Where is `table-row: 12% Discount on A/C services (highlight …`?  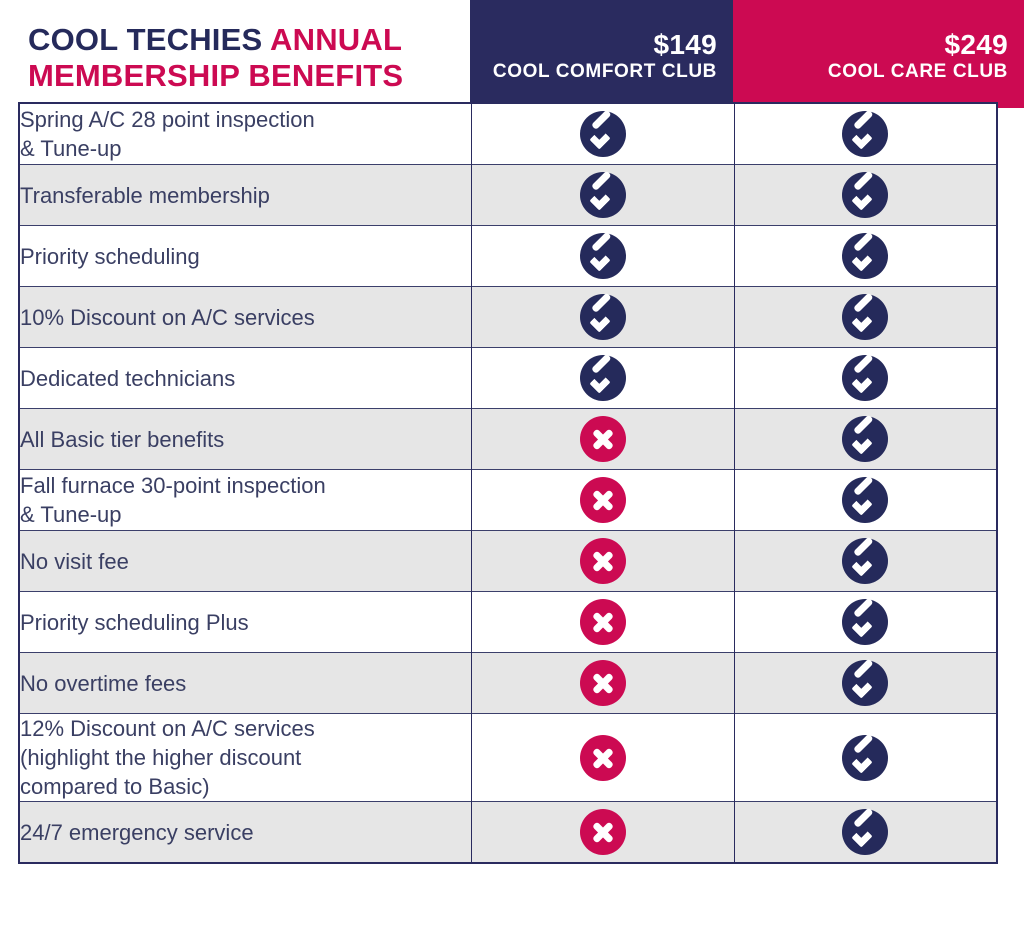
table-row: 12% Discount on A/C services (highlight … is located at coordinates (508, 757).